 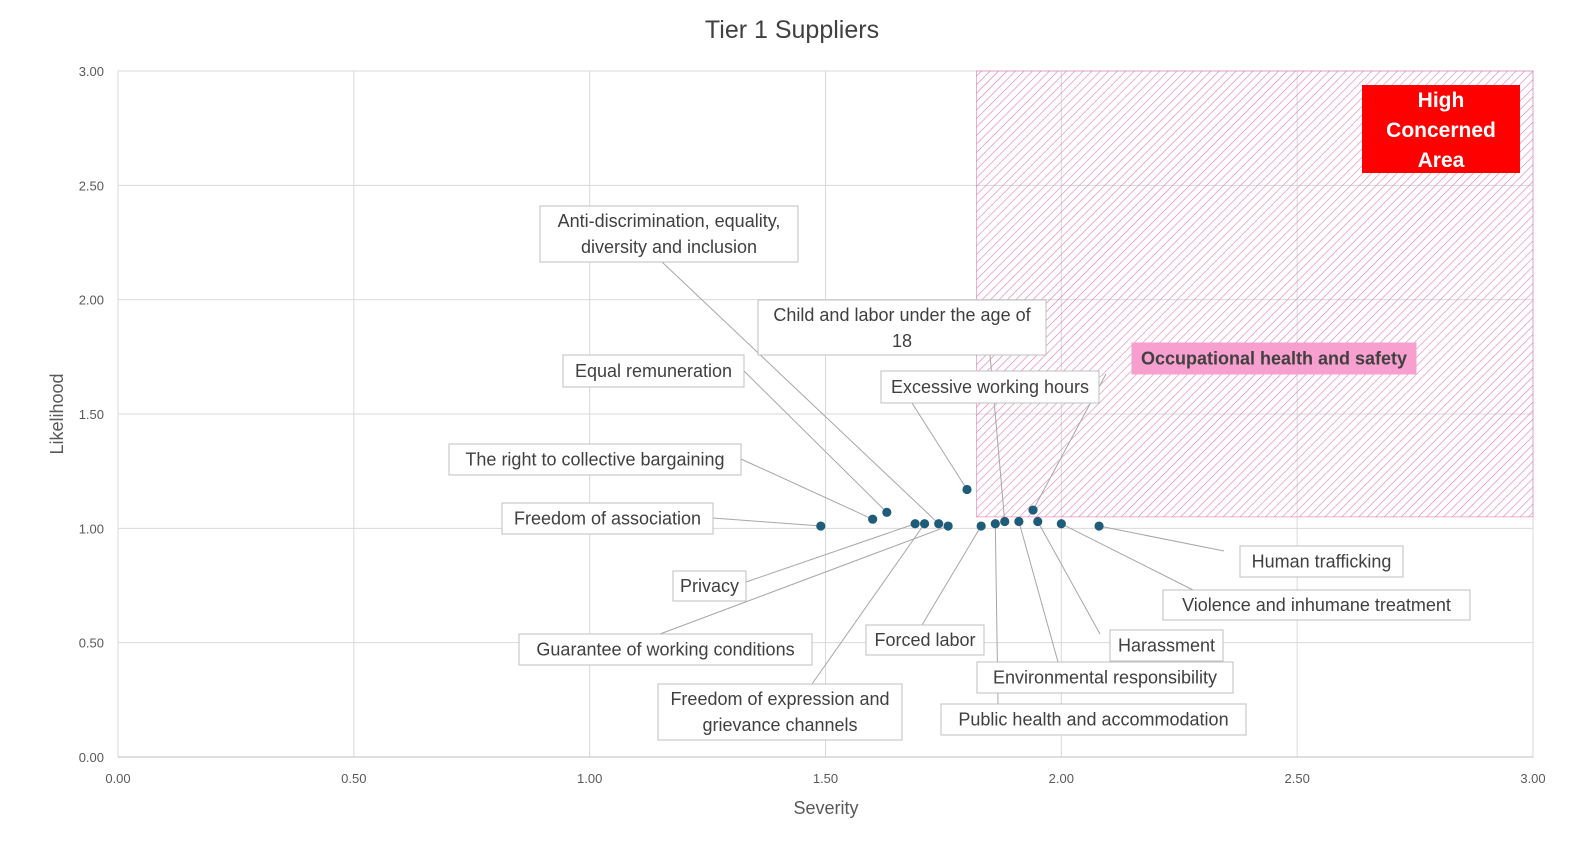 I want to click on data-label-occupational-health-and-safety: Occupational health and safety, so click(x=1274, y=358).